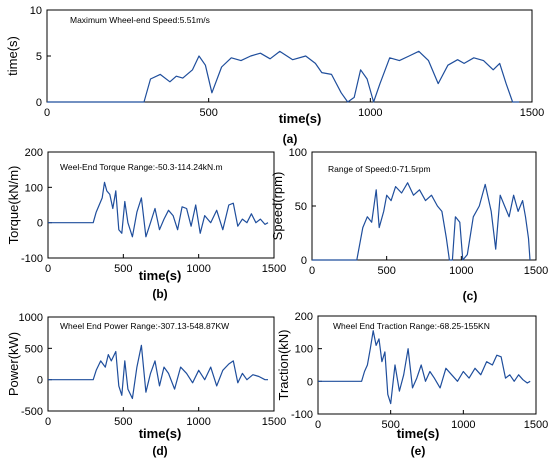 This screenshot has width=550, height=465. What do you see at coordinates (302, 415) in the screenshot?
I see `y-tick-label-e: -100` at bounding box center [302, 415].